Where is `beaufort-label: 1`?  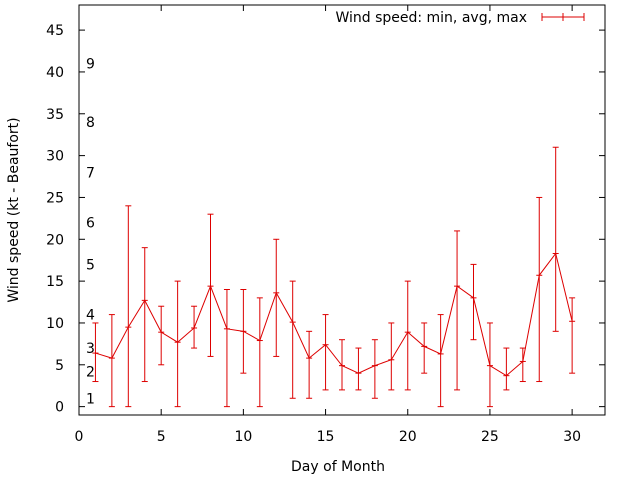 beaufort-label: 1 is located at coordinates (90, 399).